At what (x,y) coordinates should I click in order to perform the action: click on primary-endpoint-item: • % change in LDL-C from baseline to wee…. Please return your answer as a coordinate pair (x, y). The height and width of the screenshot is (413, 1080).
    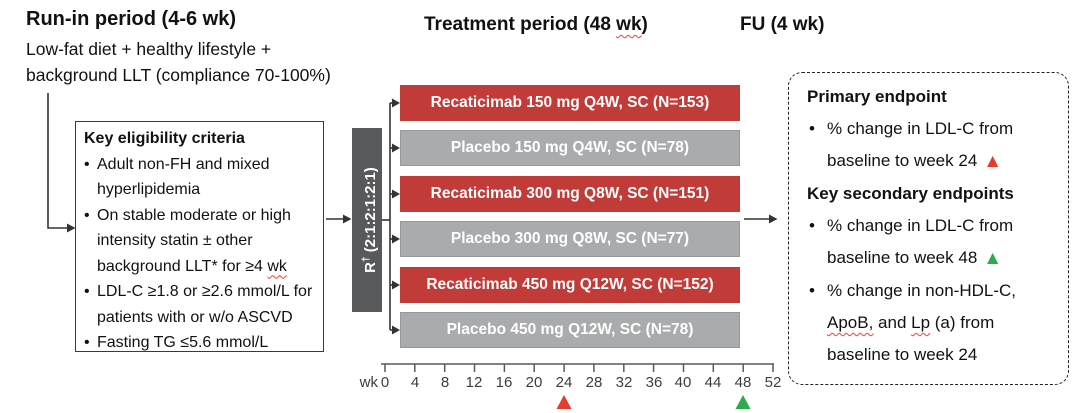
    Looking at the image, I should click on (931, 145).